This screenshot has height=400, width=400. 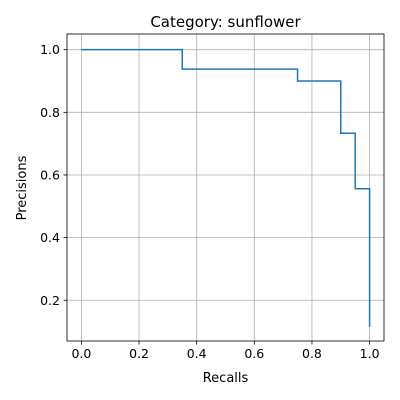 I want to click on x-tick-label: 0.0, so click(x=81, y=353).